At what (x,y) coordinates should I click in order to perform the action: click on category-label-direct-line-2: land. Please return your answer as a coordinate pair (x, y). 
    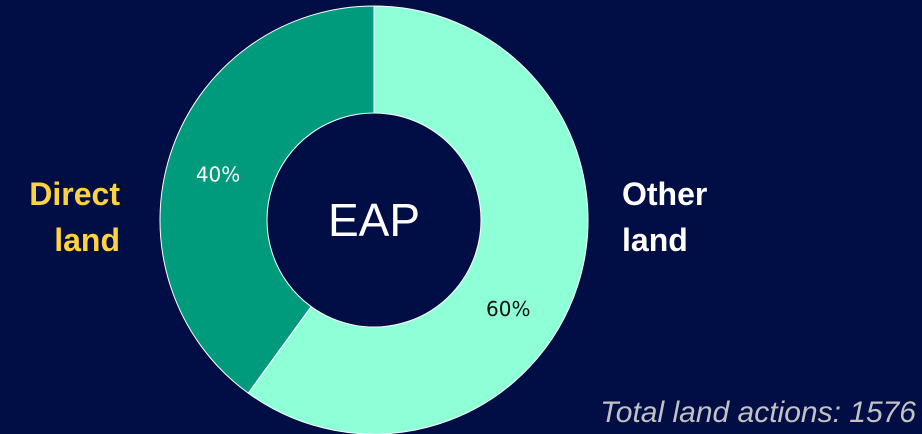
    Looking at the image, I should click on (87, 240).